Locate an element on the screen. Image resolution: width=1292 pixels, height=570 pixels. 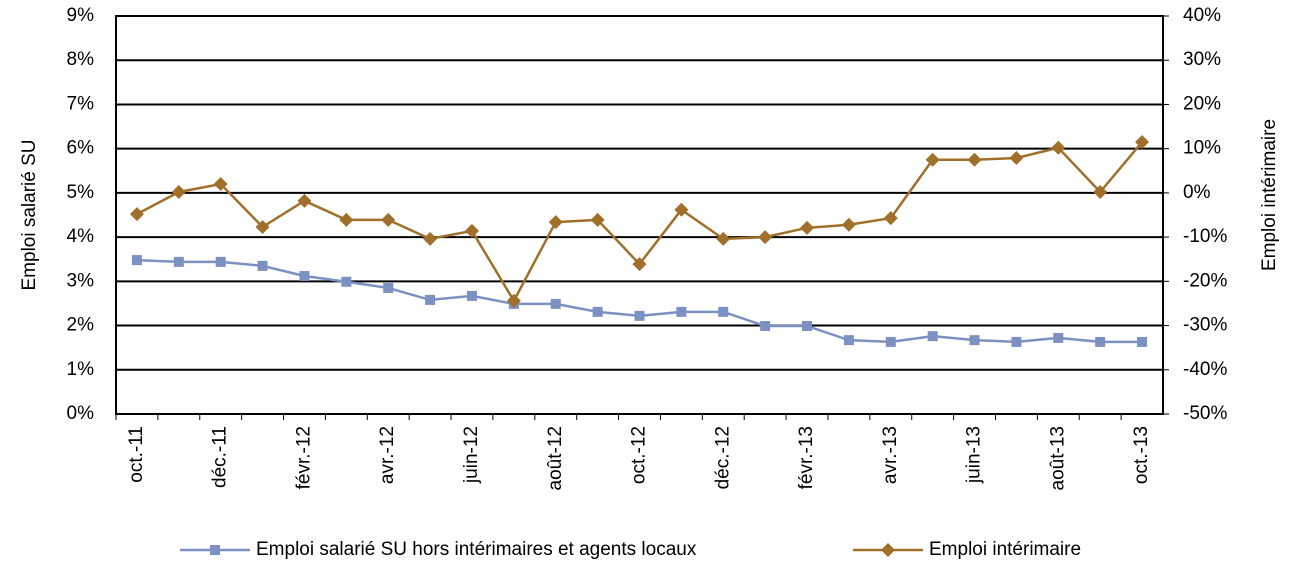
x-tick-label: juin-13 is located at coordinates (974, 455).